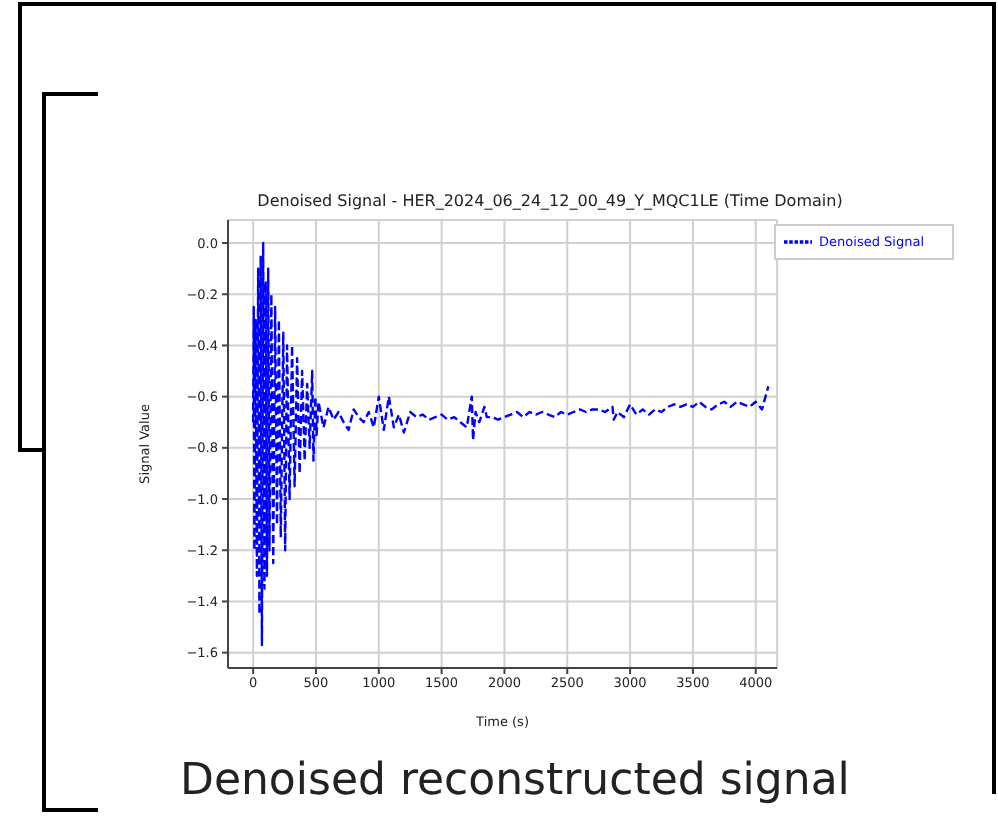 The height and width of the screenshot is (836, 998). Describe the element at coordinates (550, 201) in the screenshot. I see `chart-title: Denoised Signal - HER_2024_06_24_12_00_49_Y_MQC1LE (Time Domain)` at that location.